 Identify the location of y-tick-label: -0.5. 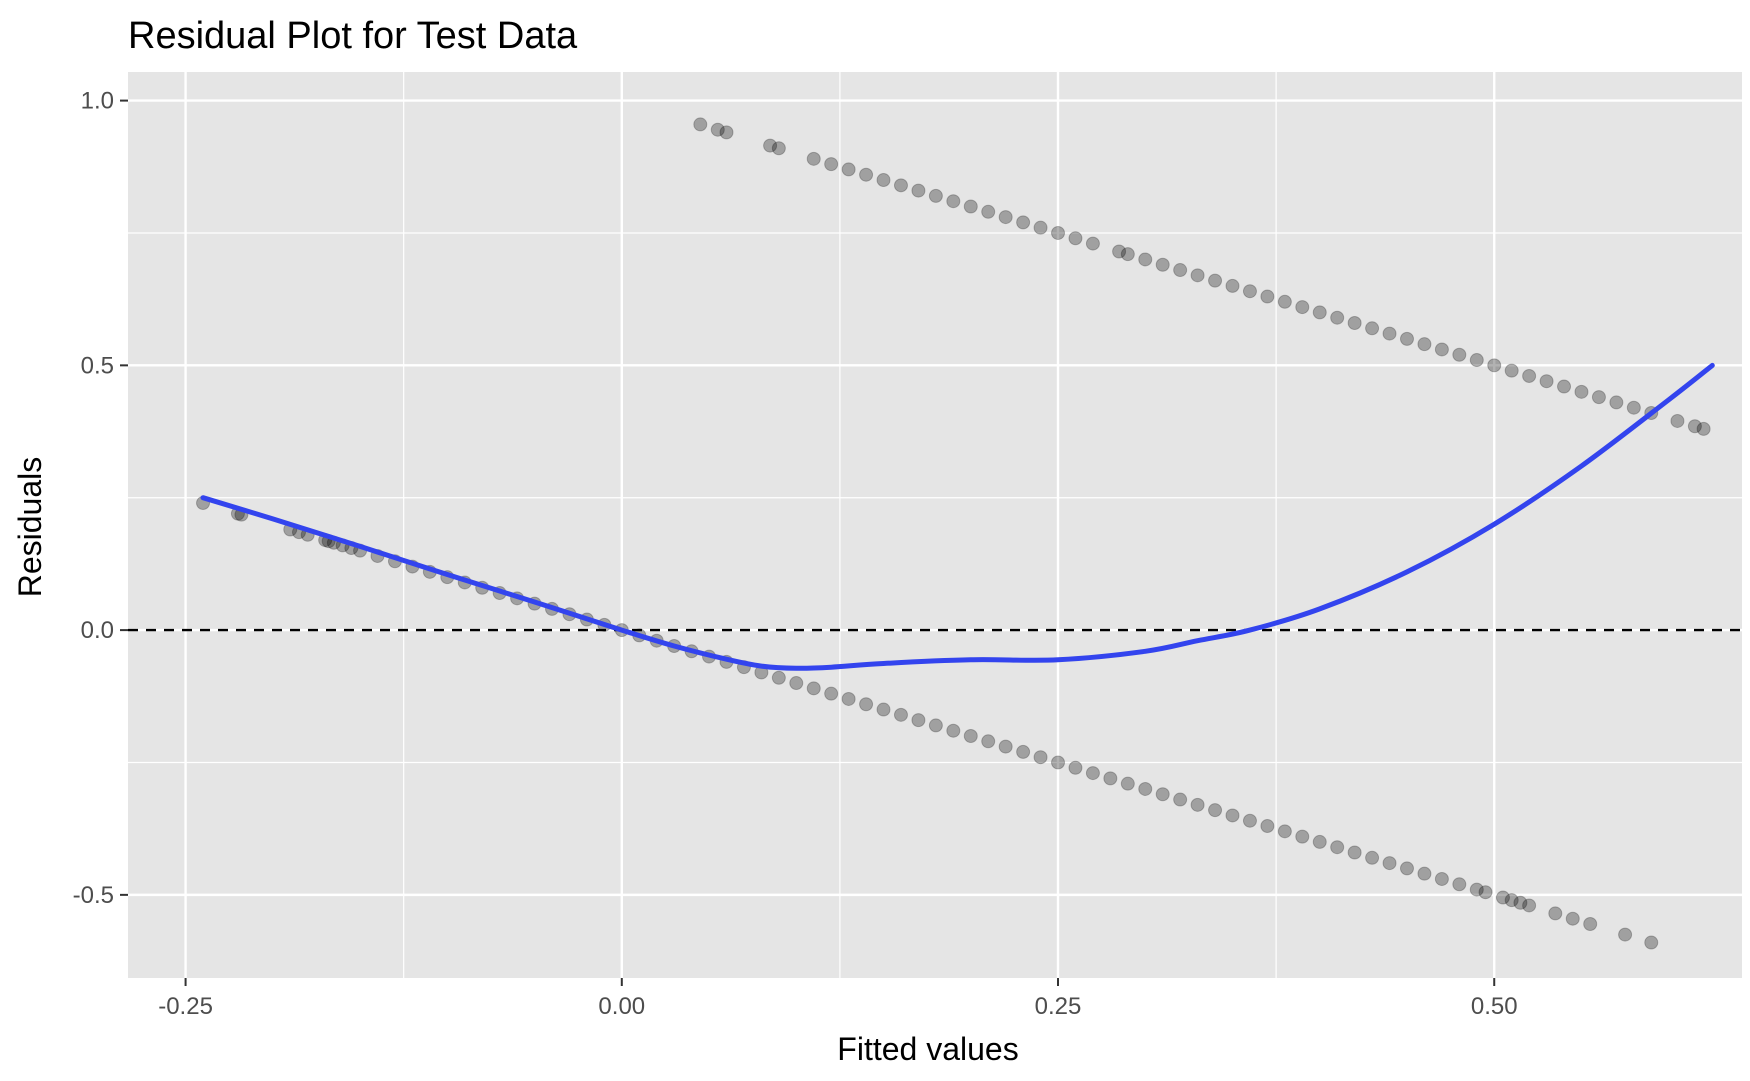
(93, 895).